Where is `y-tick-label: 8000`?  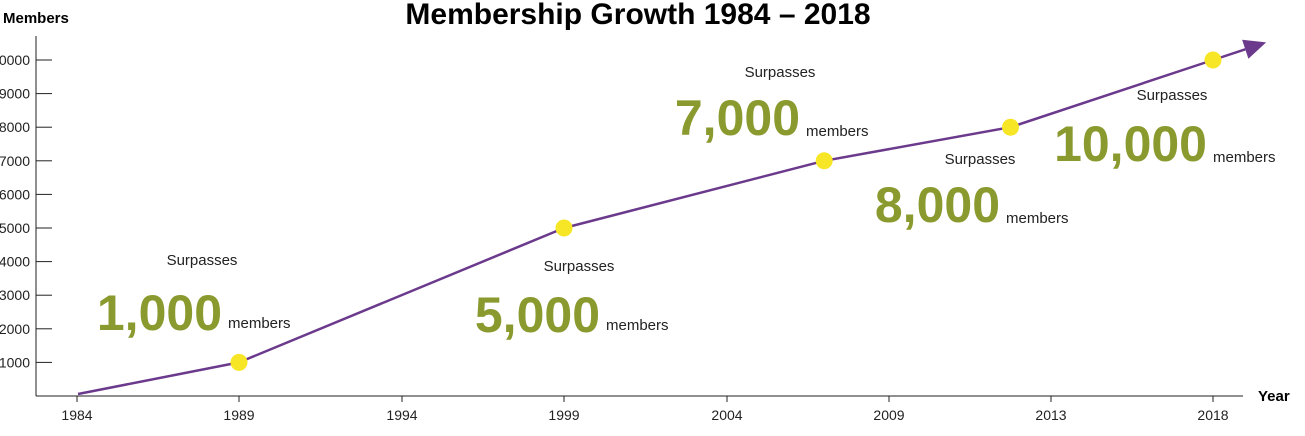
y-tick-label: 8000 is located at coordinates (15, 127).